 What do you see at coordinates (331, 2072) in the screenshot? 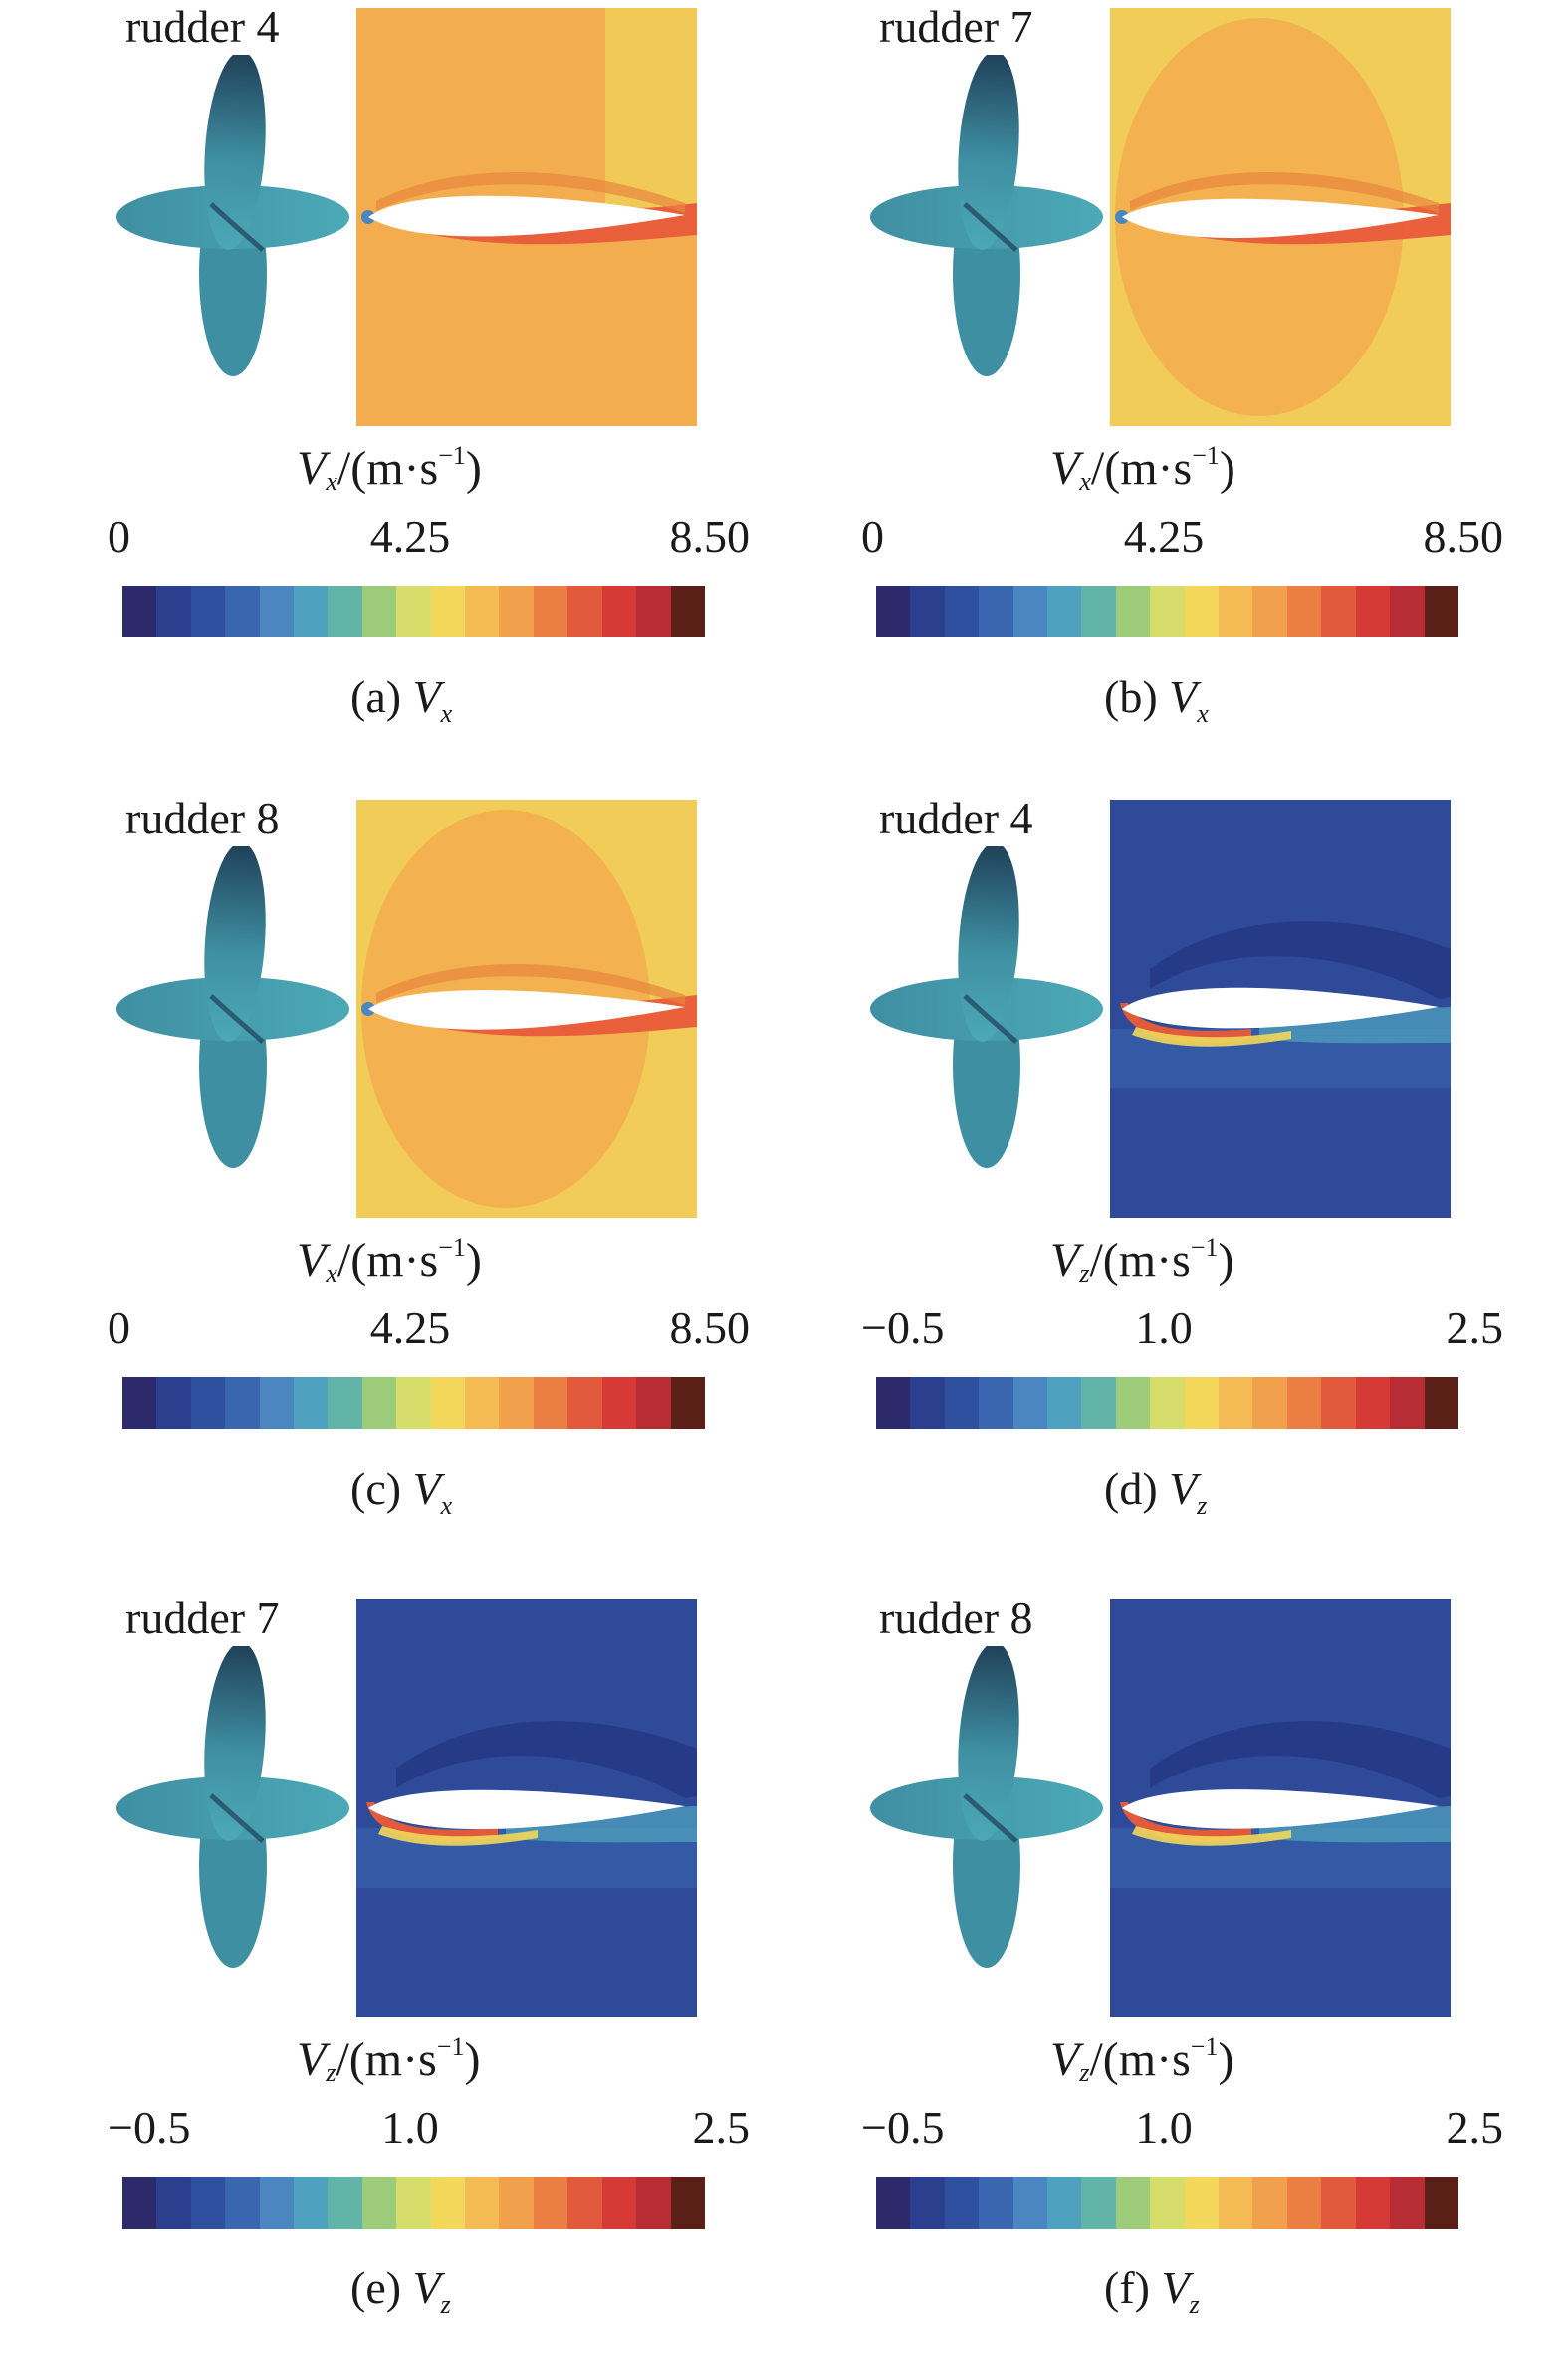
I see `unit-variable-subscript: z` at bounding box center [331, 2072].